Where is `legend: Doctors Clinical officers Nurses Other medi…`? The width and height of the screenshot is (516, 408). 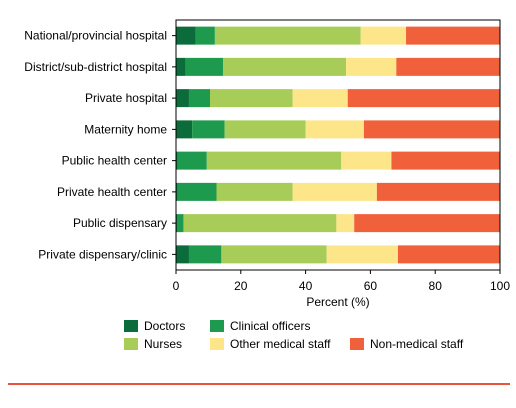 legend: Doctors Clinical officers Nurses Other medi… is located at coordinates (294, 335).